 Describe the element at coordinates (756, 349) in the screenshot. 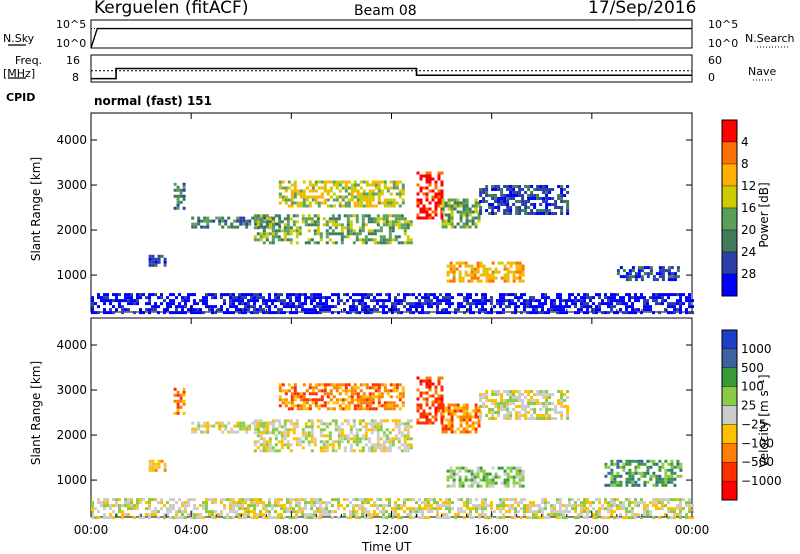

I see `velocity-colorbar-tick: 1000` at that location.